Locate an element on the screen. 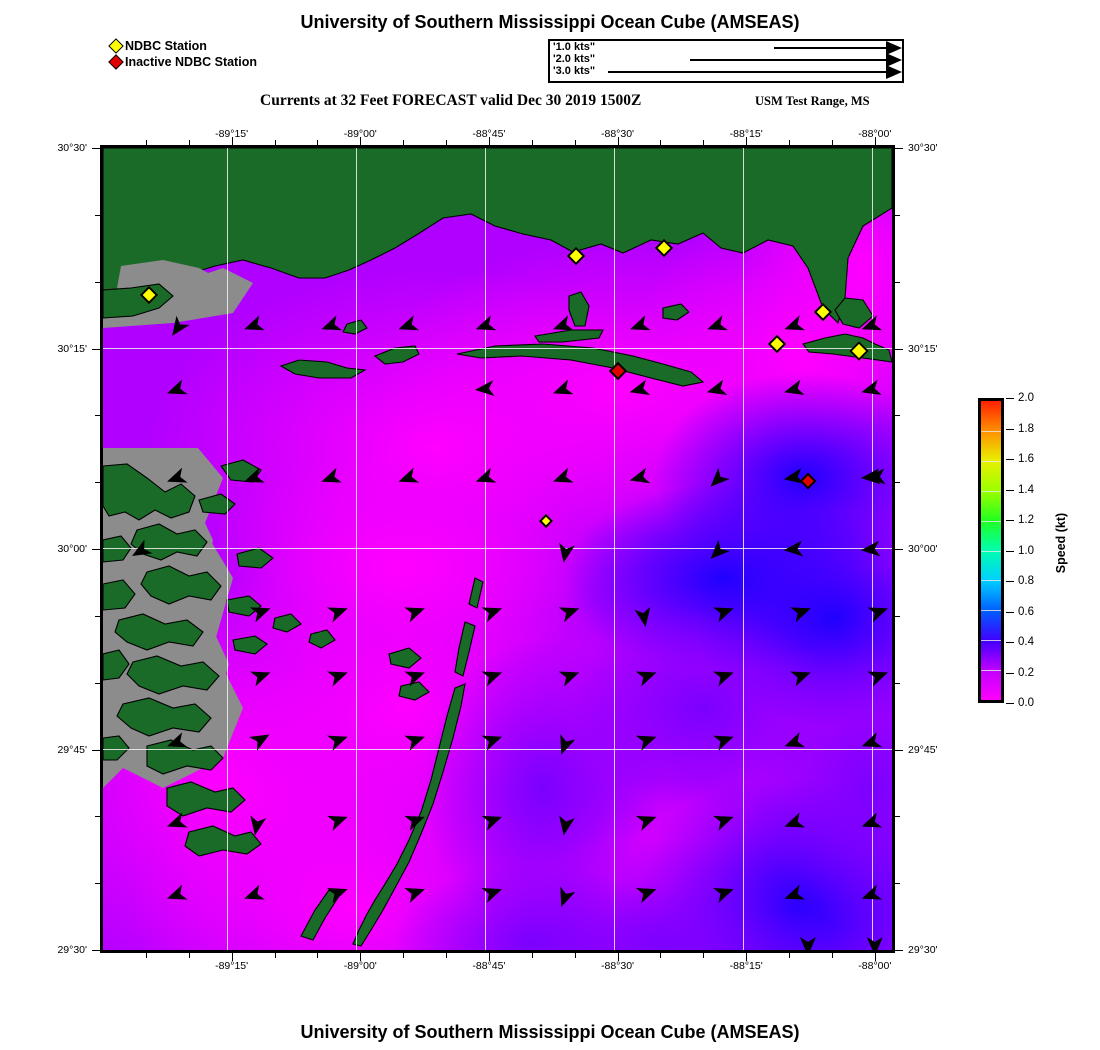 This screenshot has width=1100, height=1050. axis-label-left: 29°45' is located at coordinates (72, 749).